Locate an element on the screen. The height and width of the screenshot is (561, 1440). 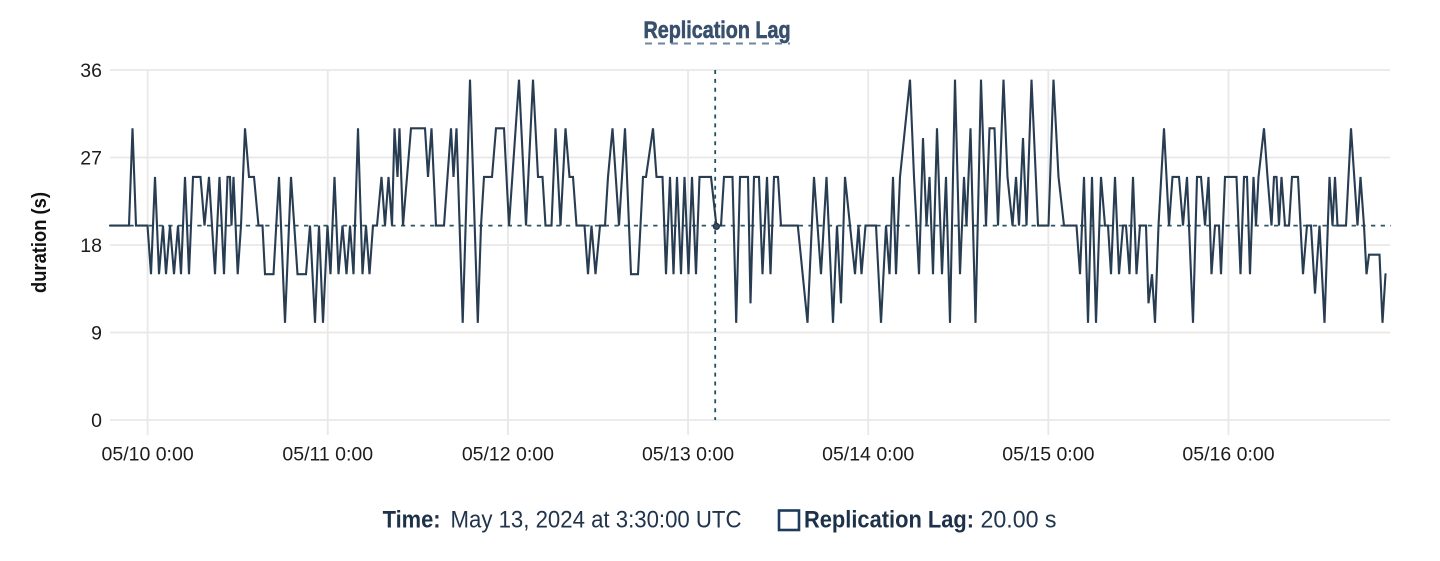
svg-text: 20.00 s is located at coordinates (1019, 520).